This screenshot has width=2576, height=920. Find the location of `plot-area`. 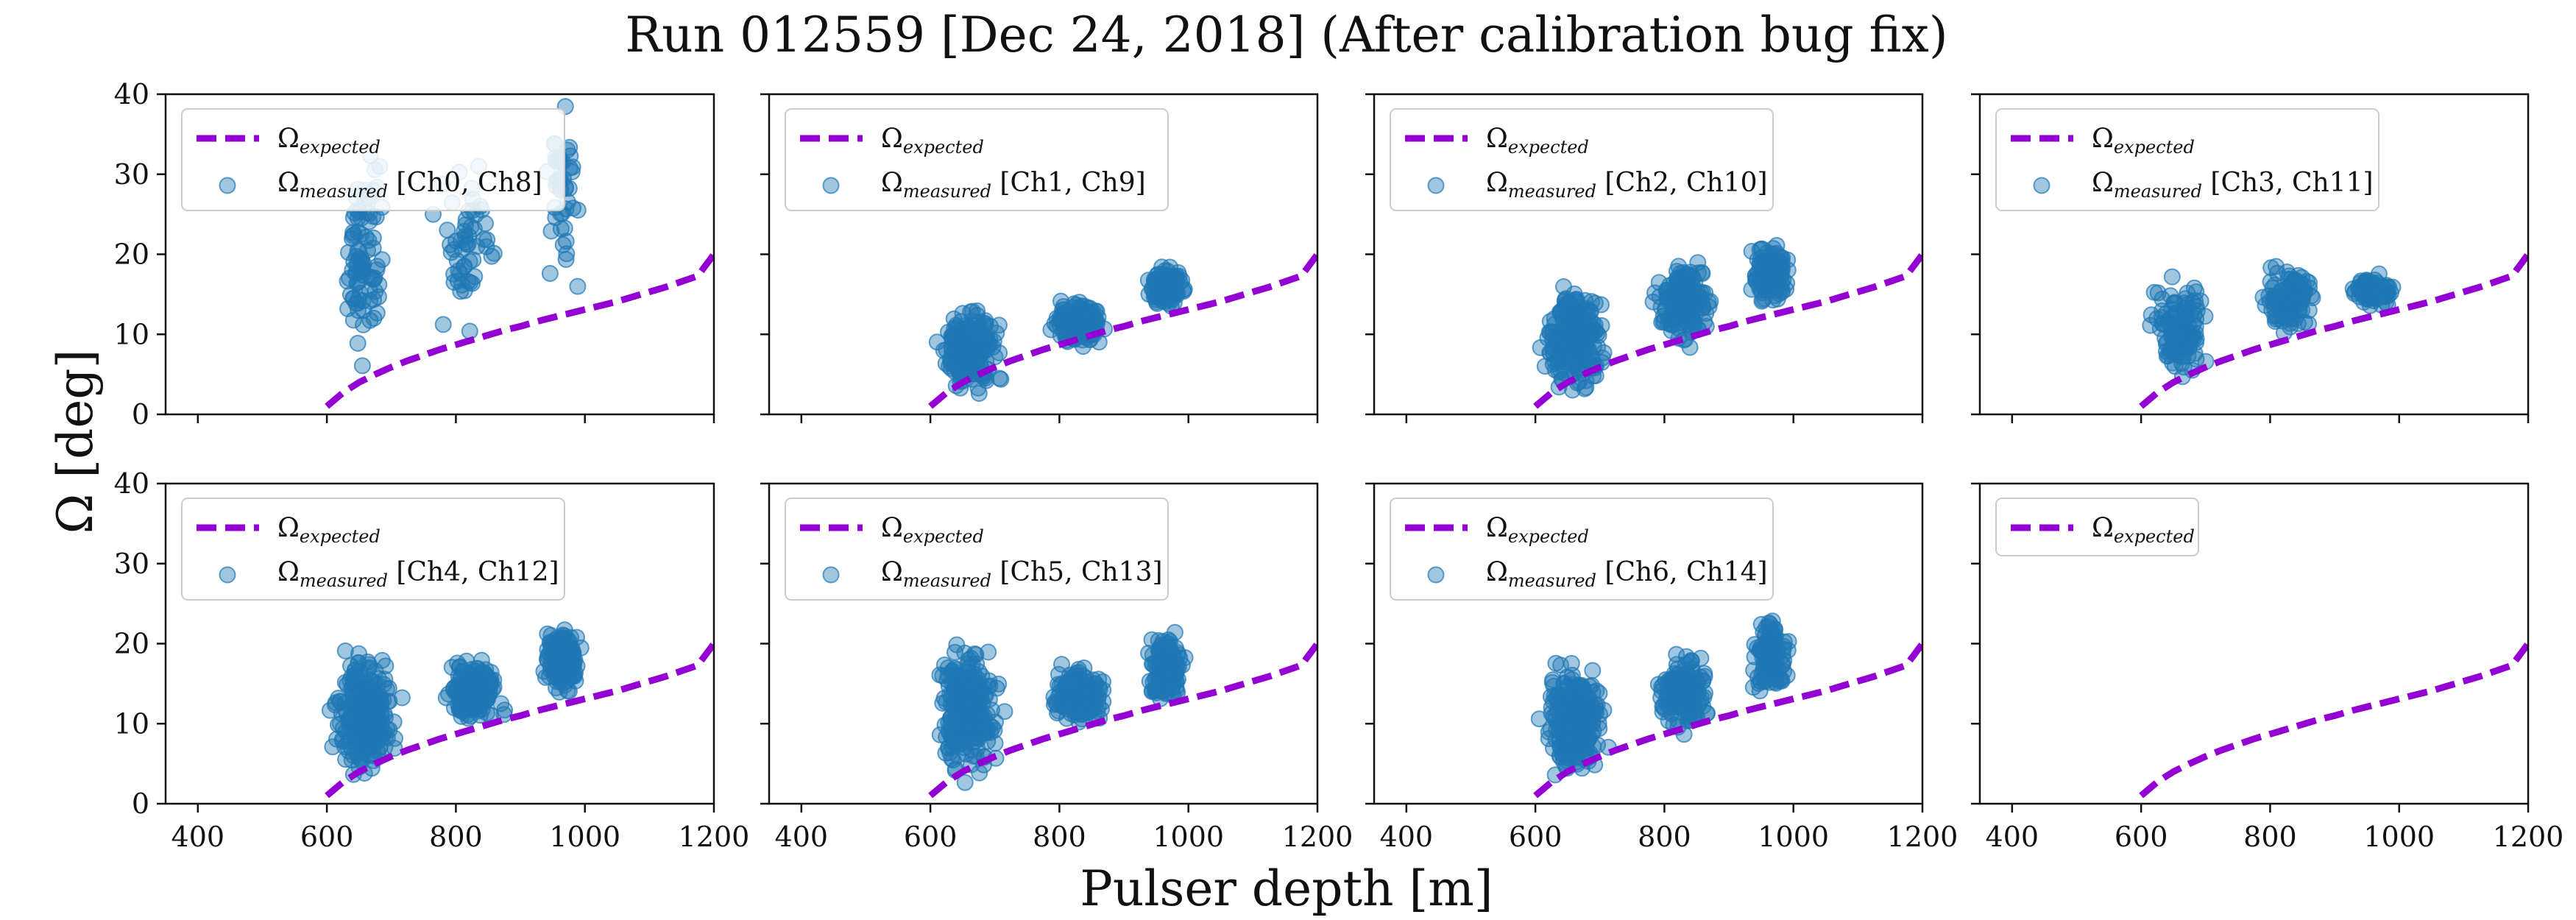

plot-area is located at coordinates (1122, 711).